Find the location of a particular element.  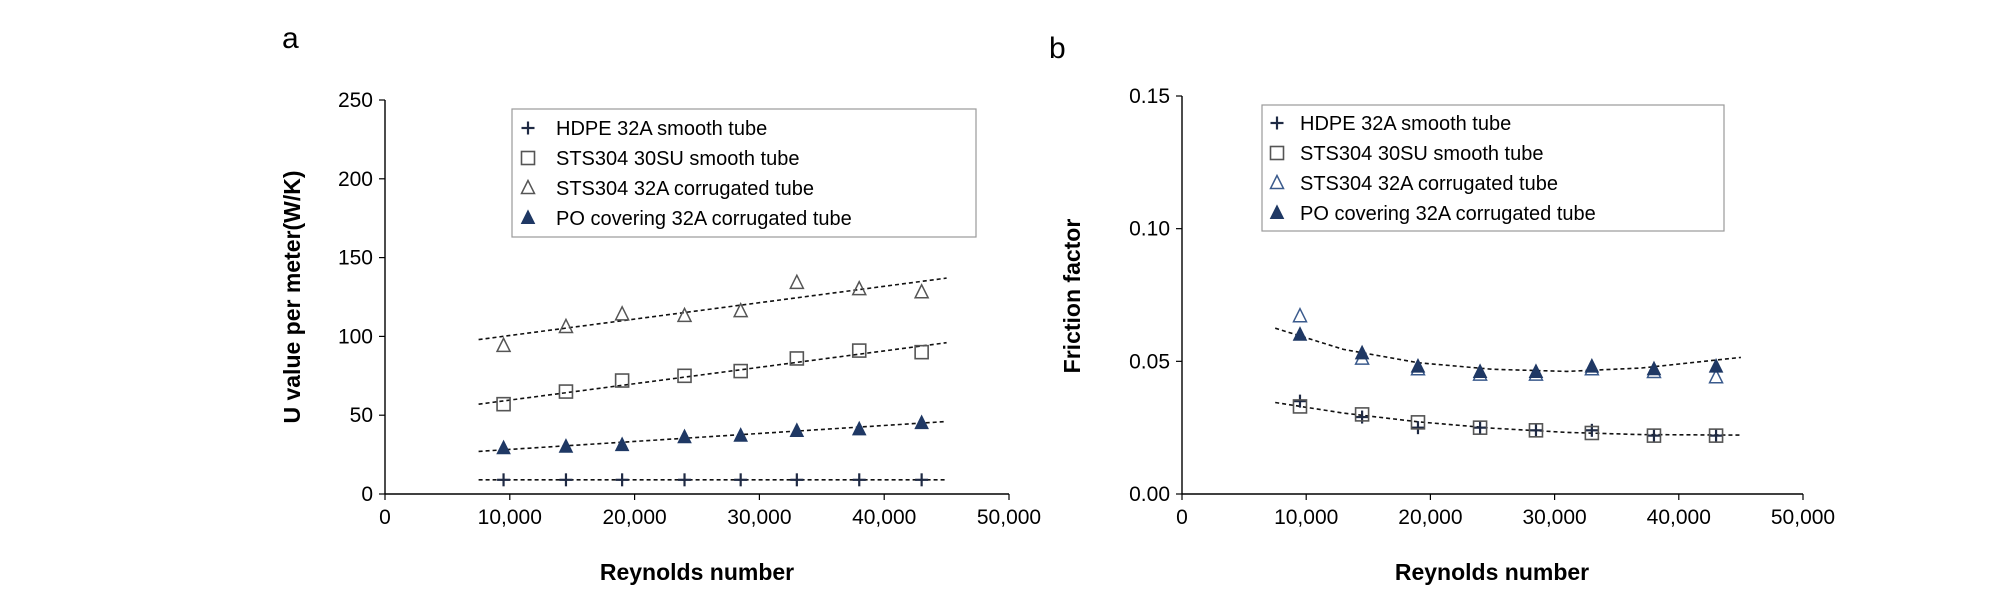

legend-item: HDPE 32A smooth tube is located at coordinates (644, 129).